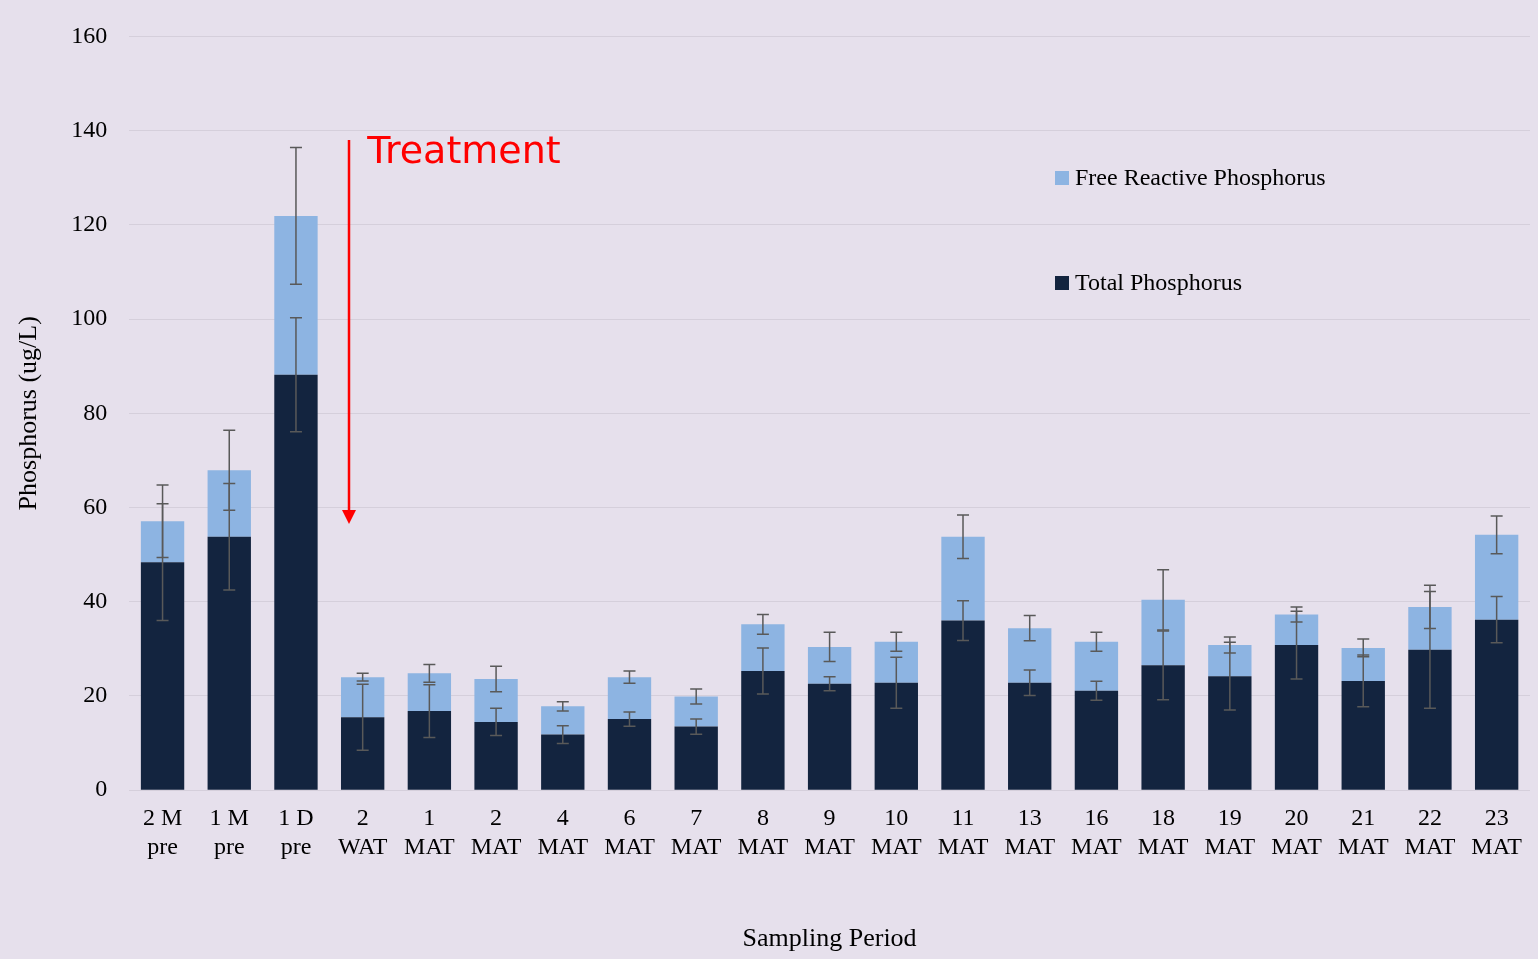 Image resolution: width=1538 pixels, height=959 pixels. Describe the element at coordinates (1297, 831) in the screenshot. I see `x-tick-label: 20 MAT` at that location.